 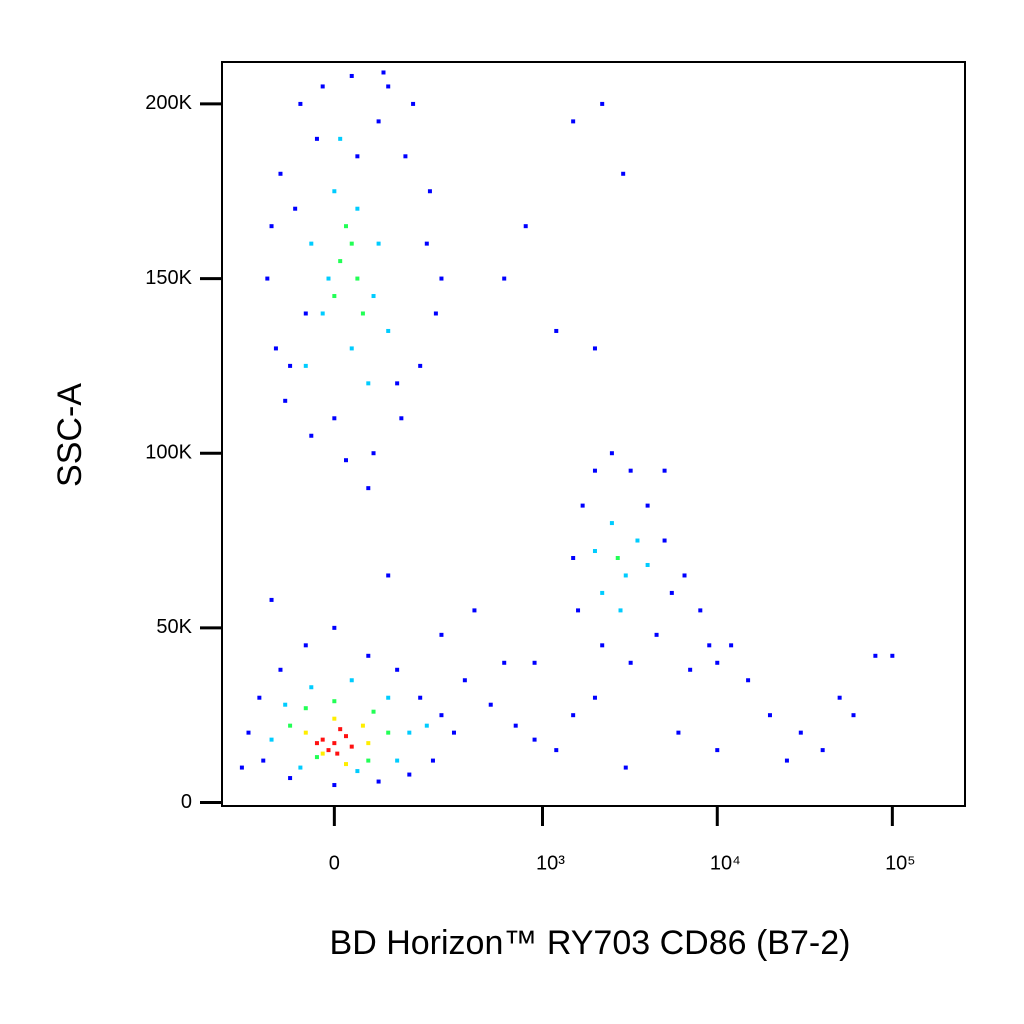 I want to click on y-tick-label: 0, so click(x=186, y=802).